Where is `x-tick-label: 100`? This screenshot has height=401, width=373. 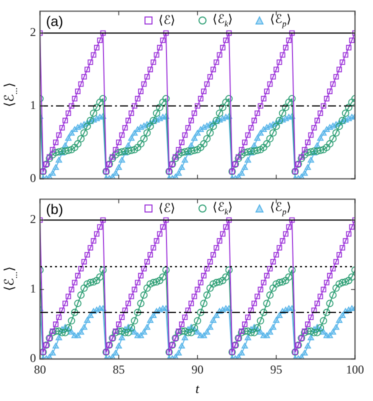 x-tick-label: 100 is located at coordinates (355, 369).